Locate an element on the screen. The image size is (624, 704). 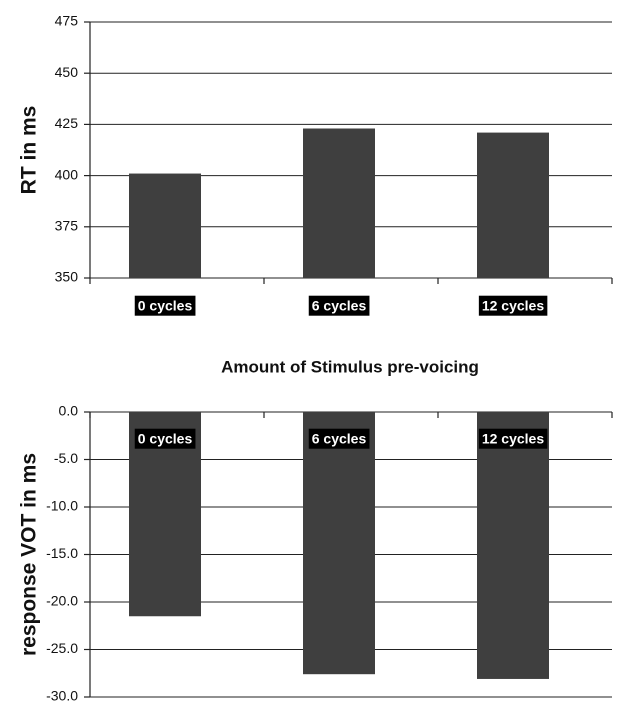
y-tick-label: -5.0 is located at coordinates (66, 458).